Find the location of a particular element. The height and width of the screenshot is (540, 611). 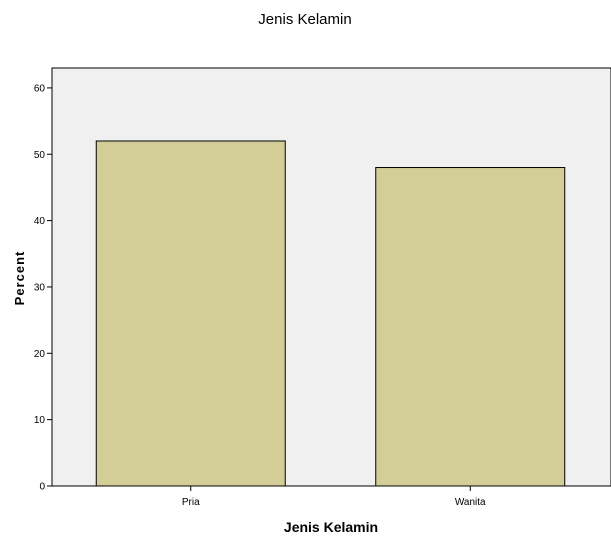

y-tick-label: 10 is located at coordinates (40, 420).